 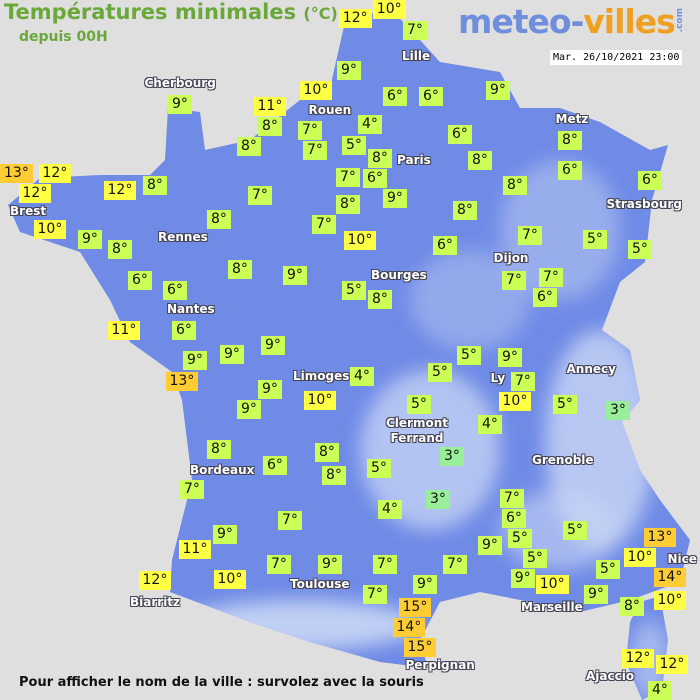 I want to click on temperature-label: 14°, so click(x=670, y=577).